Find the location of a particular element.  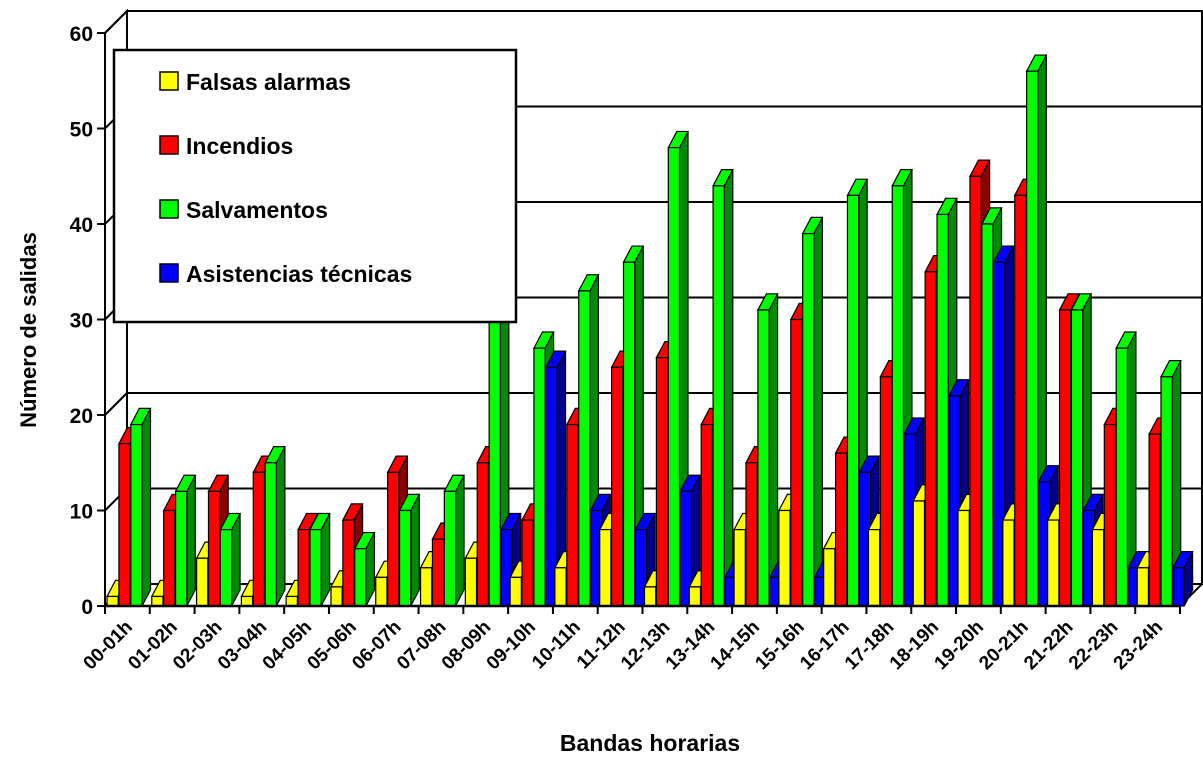

x-tick-label: 11-12h is located at coordinates (601, 645).